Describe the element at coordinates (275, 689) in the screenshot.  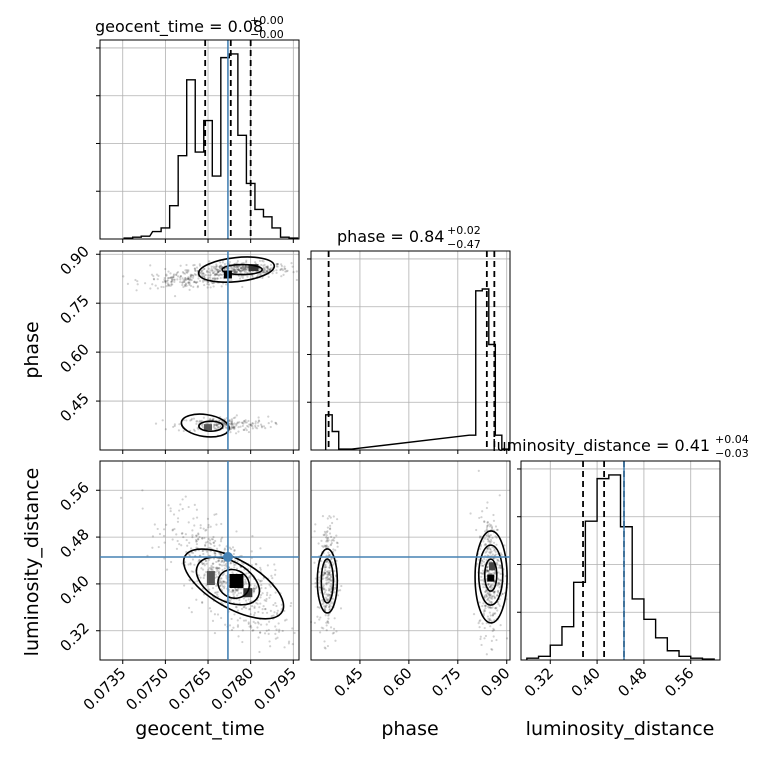
I see `tick-label: 0.0795` at that location.